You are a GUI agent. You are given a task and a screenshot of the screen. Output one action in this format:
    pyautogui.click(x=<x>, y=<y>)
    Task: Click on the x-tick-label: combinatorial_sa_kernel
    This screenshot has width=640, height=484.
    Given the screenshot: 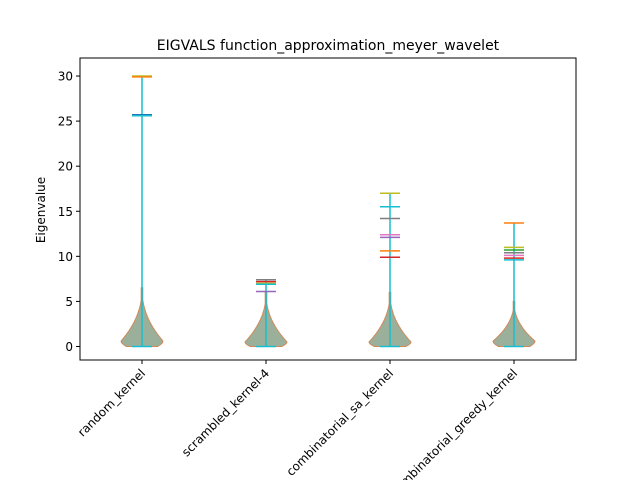 What is the action you would take?
    pyautogui.click(x=340, y=422)
    